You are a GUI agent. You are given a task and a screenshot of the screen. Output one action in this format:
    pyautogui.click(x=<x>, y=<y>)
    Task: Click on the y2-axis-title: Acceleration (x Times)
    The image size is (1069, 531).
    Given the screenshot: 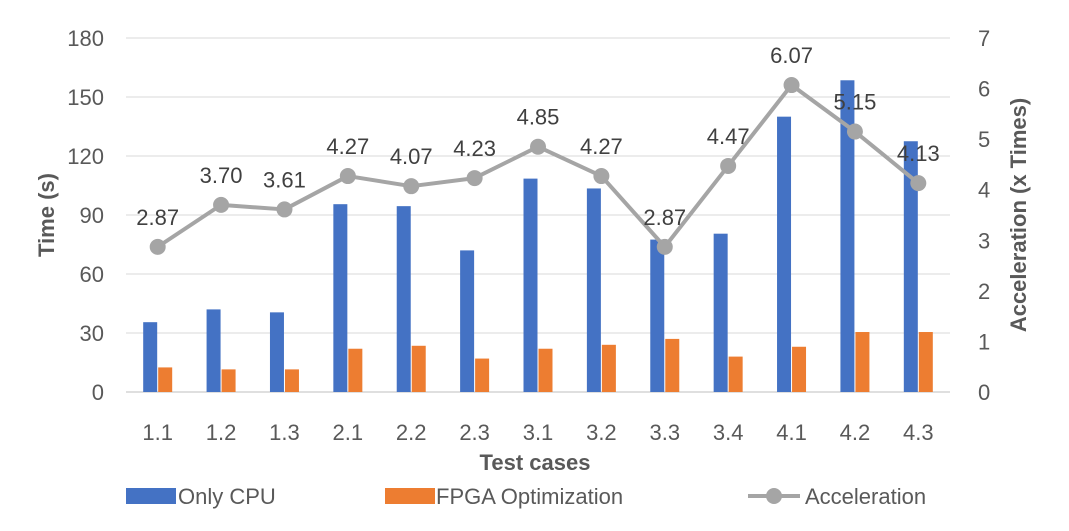 What is the action you would take?
    pyautogui.click(x=1018, y=215)
    